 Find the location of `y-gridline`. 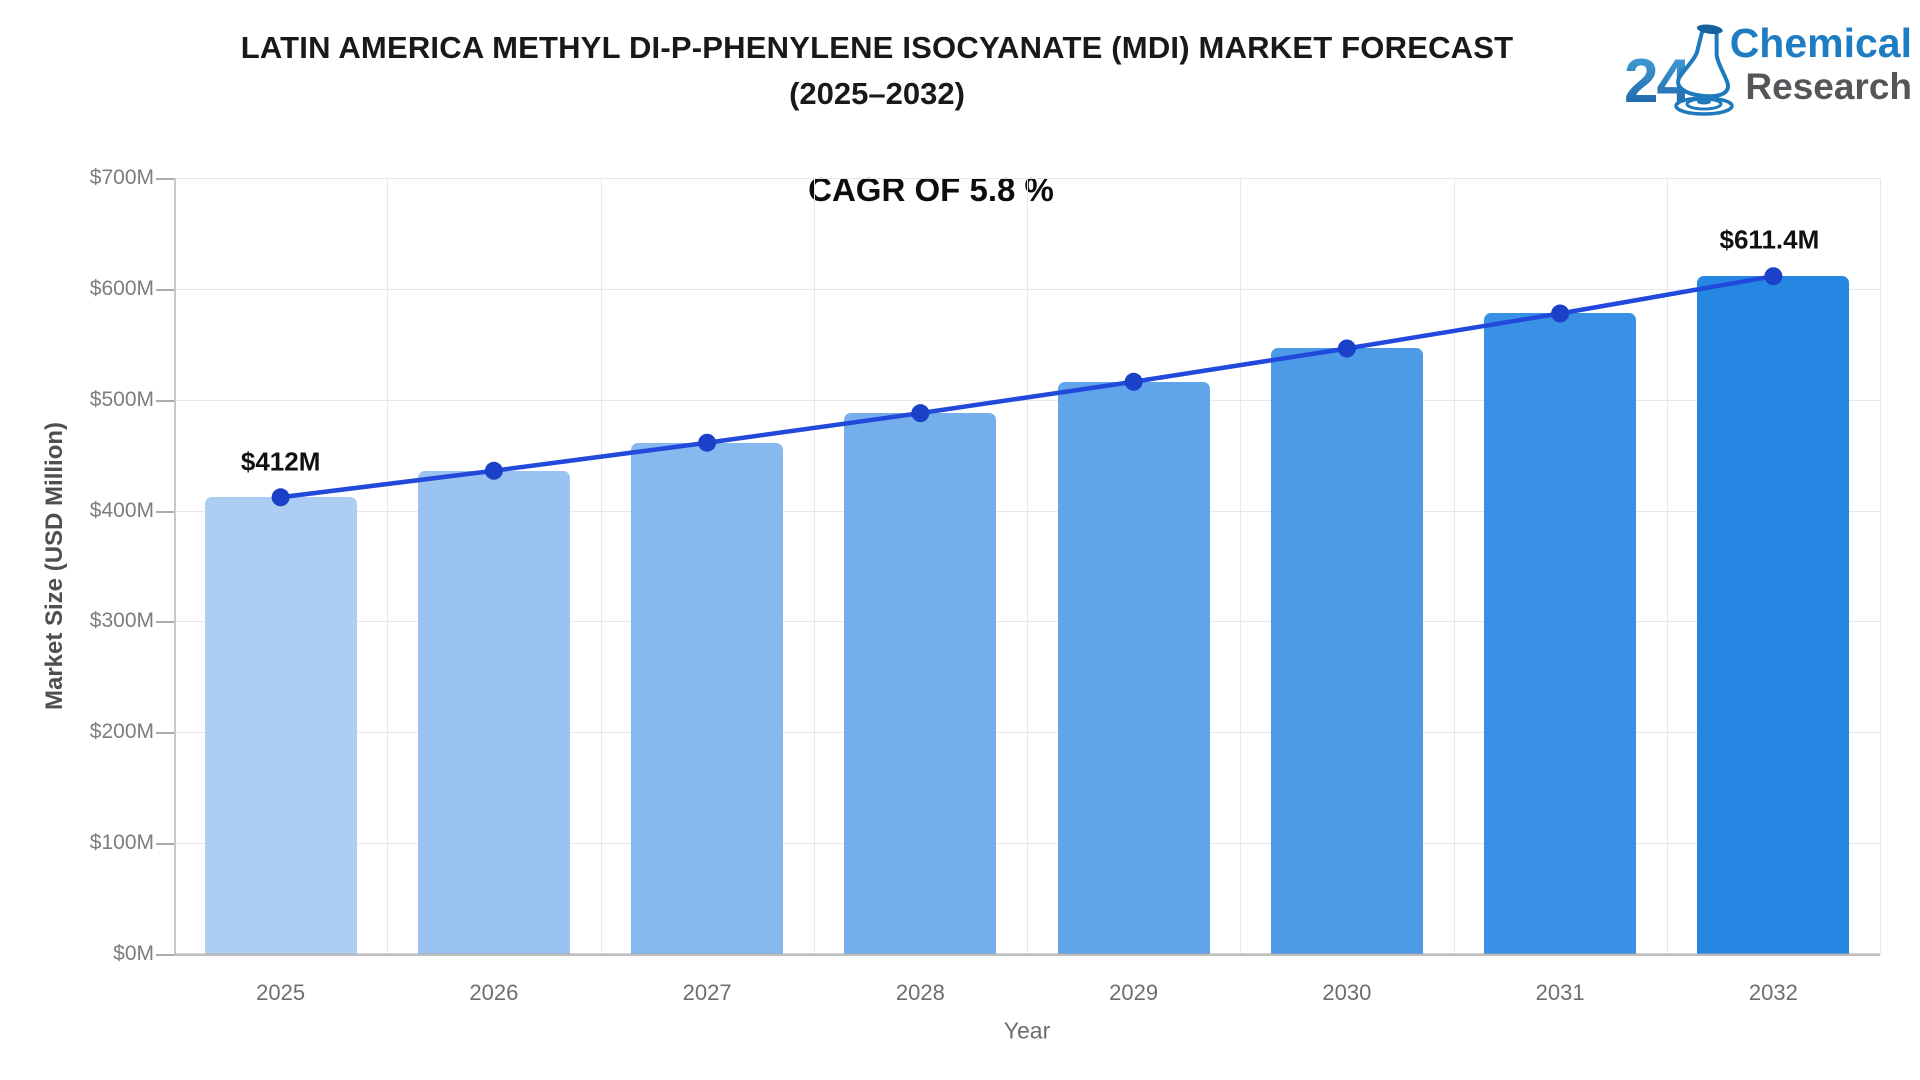

y-gridline is located at coordinates (1027, 955).